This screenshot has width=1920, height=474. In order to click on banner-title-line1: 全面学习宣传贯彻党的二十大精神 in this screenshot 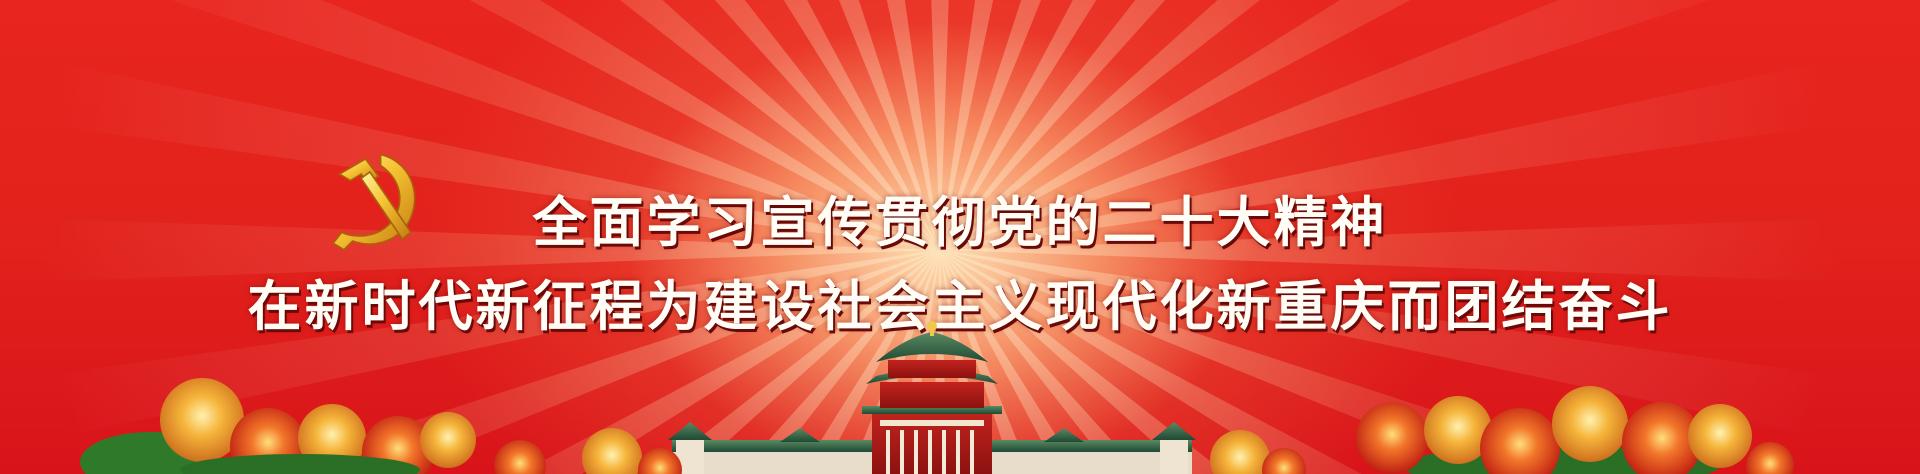, I will do `click(960, 222)`.